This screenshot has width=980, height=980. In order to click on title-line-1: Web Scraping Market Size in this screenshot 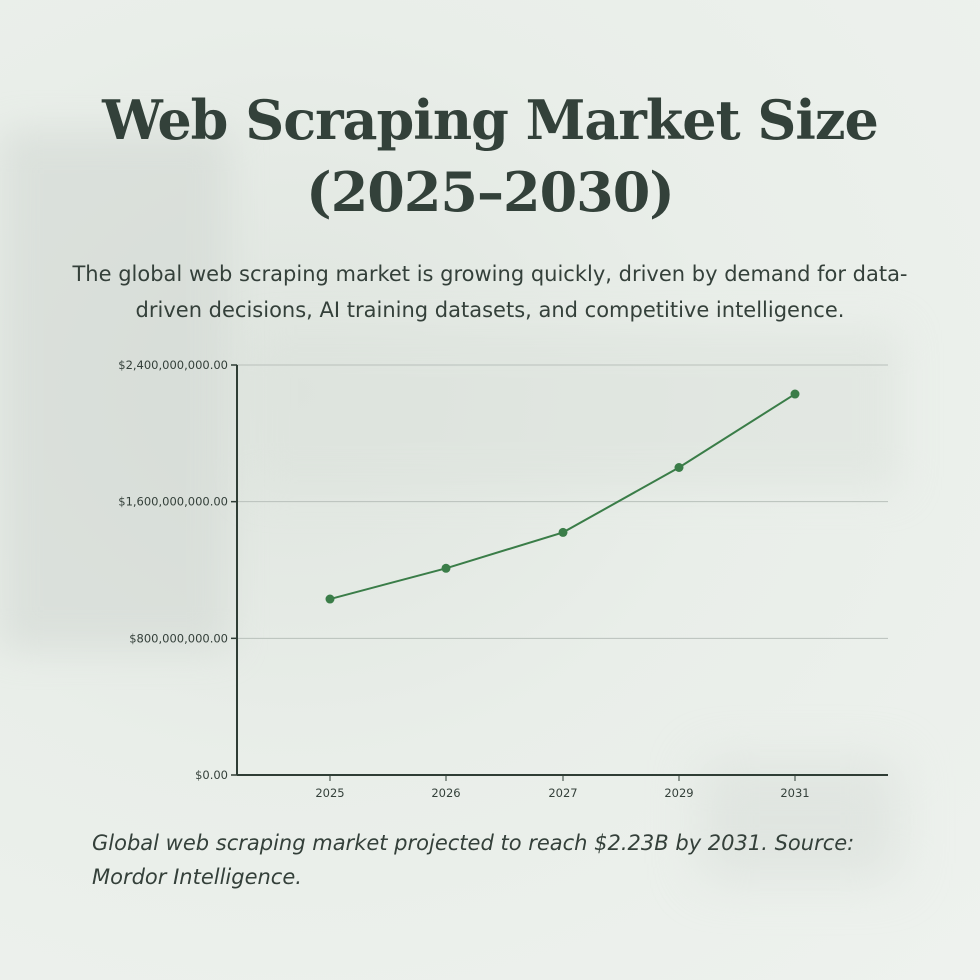, I will do `click(490, 120)`.